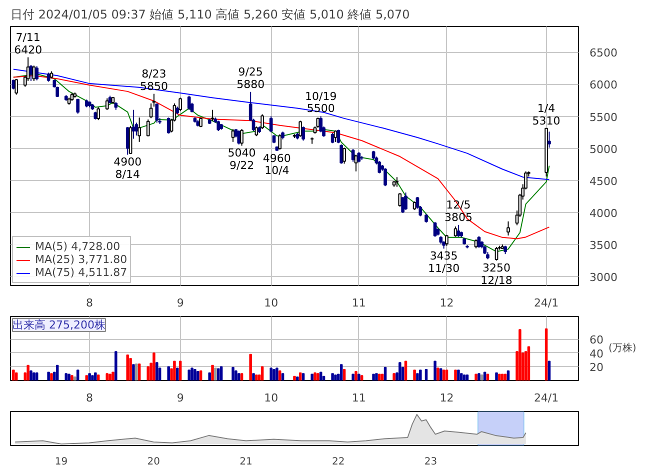 This screenshot has width=653, height=470. Describe the element at coordinates (246, 462) in the screenshot. I see `x-tick-label: 21` at that location.